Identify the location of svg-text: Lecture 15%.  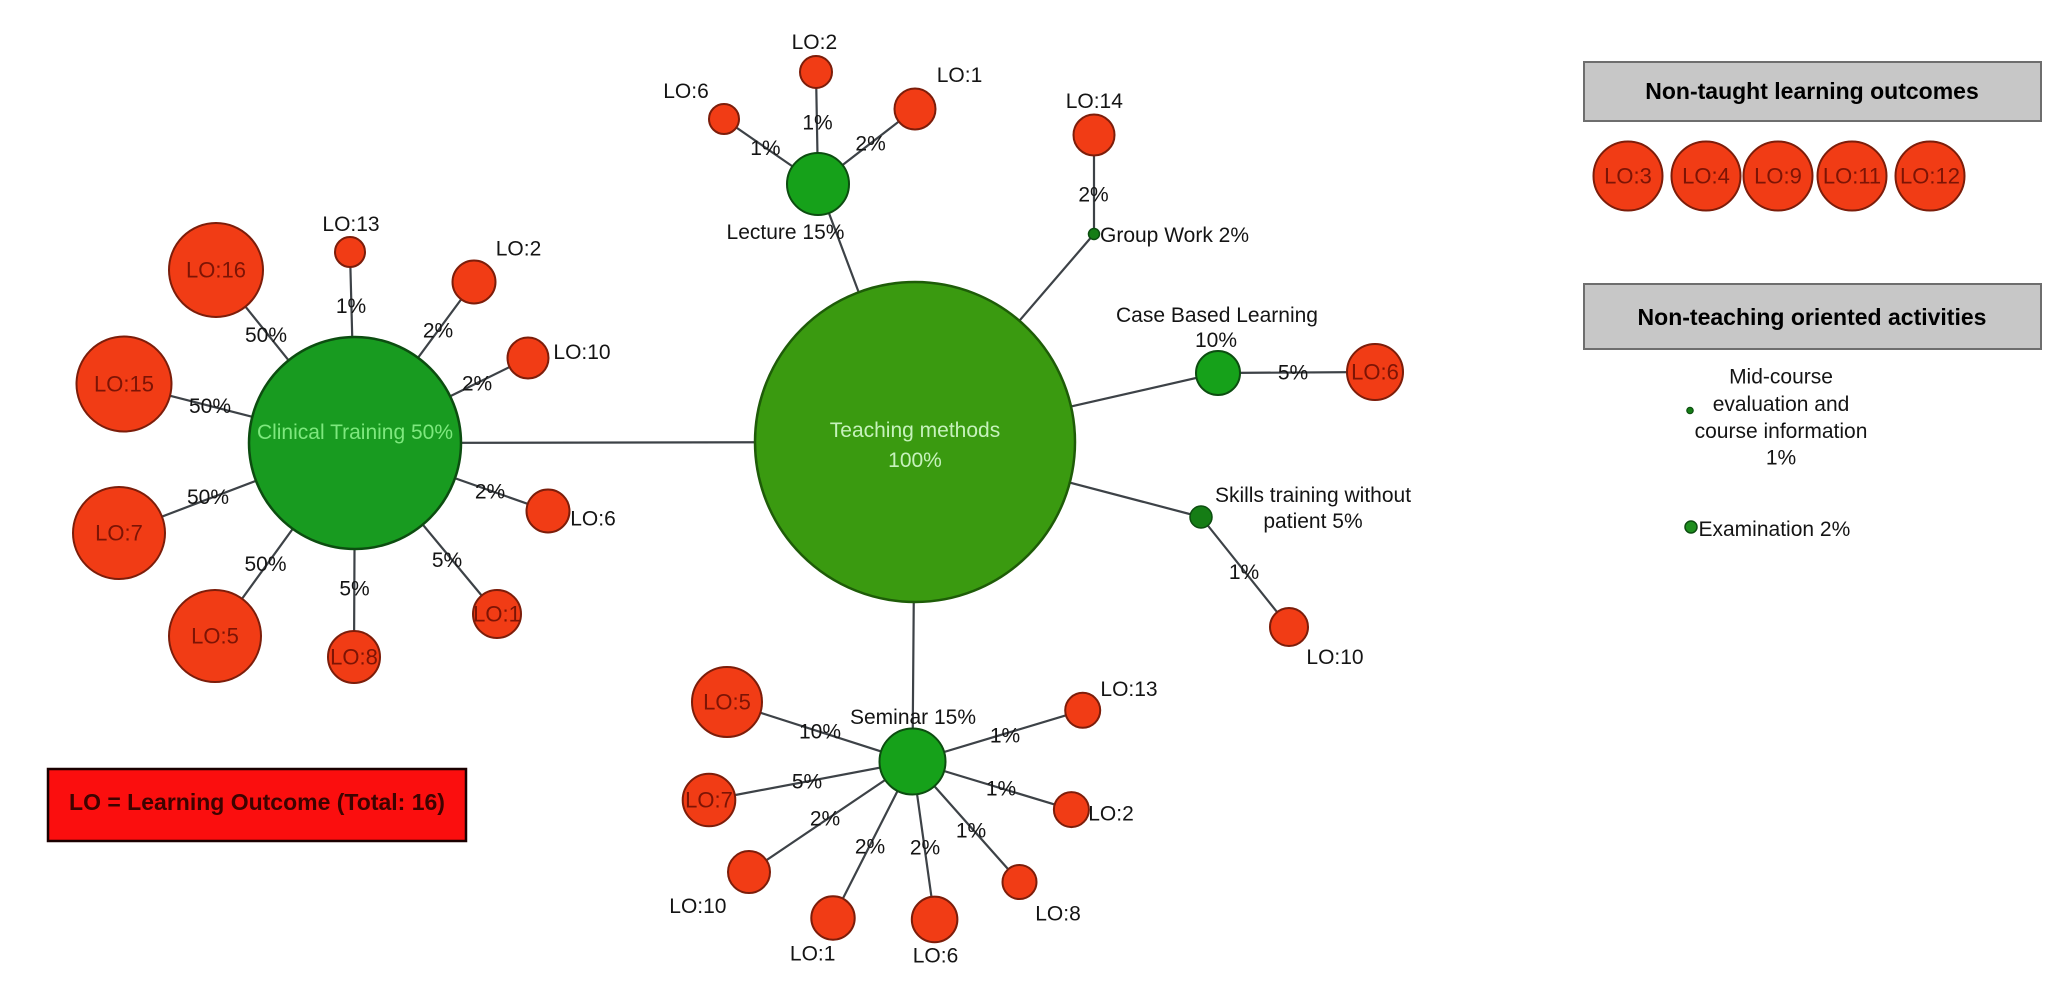
(786, 232).